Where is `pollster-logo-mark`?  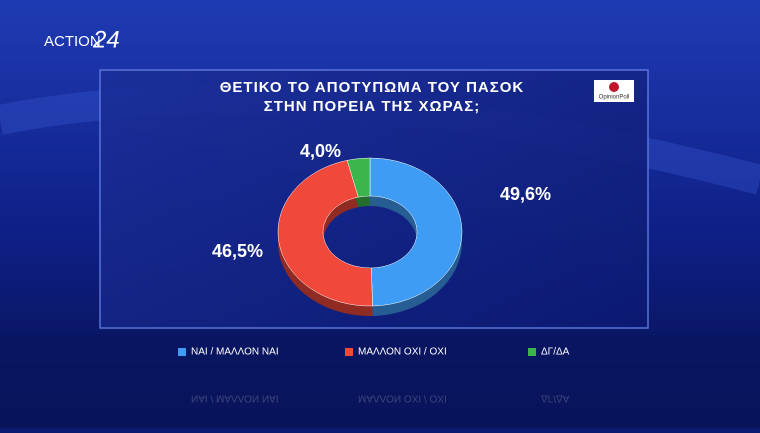
pollster-logo-mark is located at coordinates (614, 87).